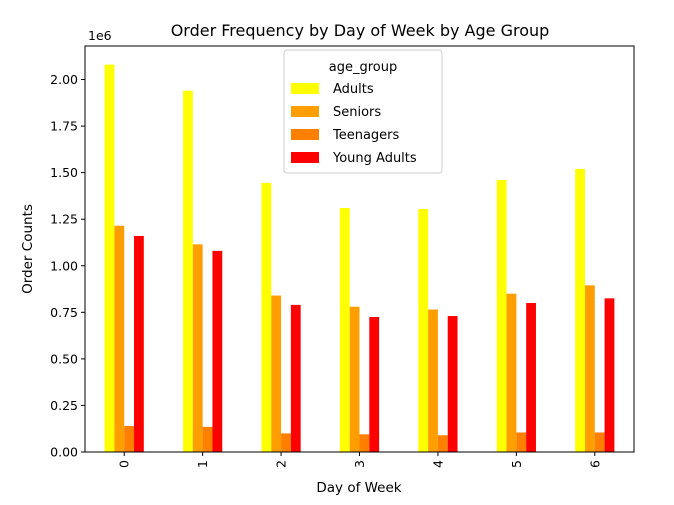 The width and height of the screenshot is (674, 505). Describe the element at coordinates (437, 464) in the screenshot. I see `x-tick-label: 4` at that location.